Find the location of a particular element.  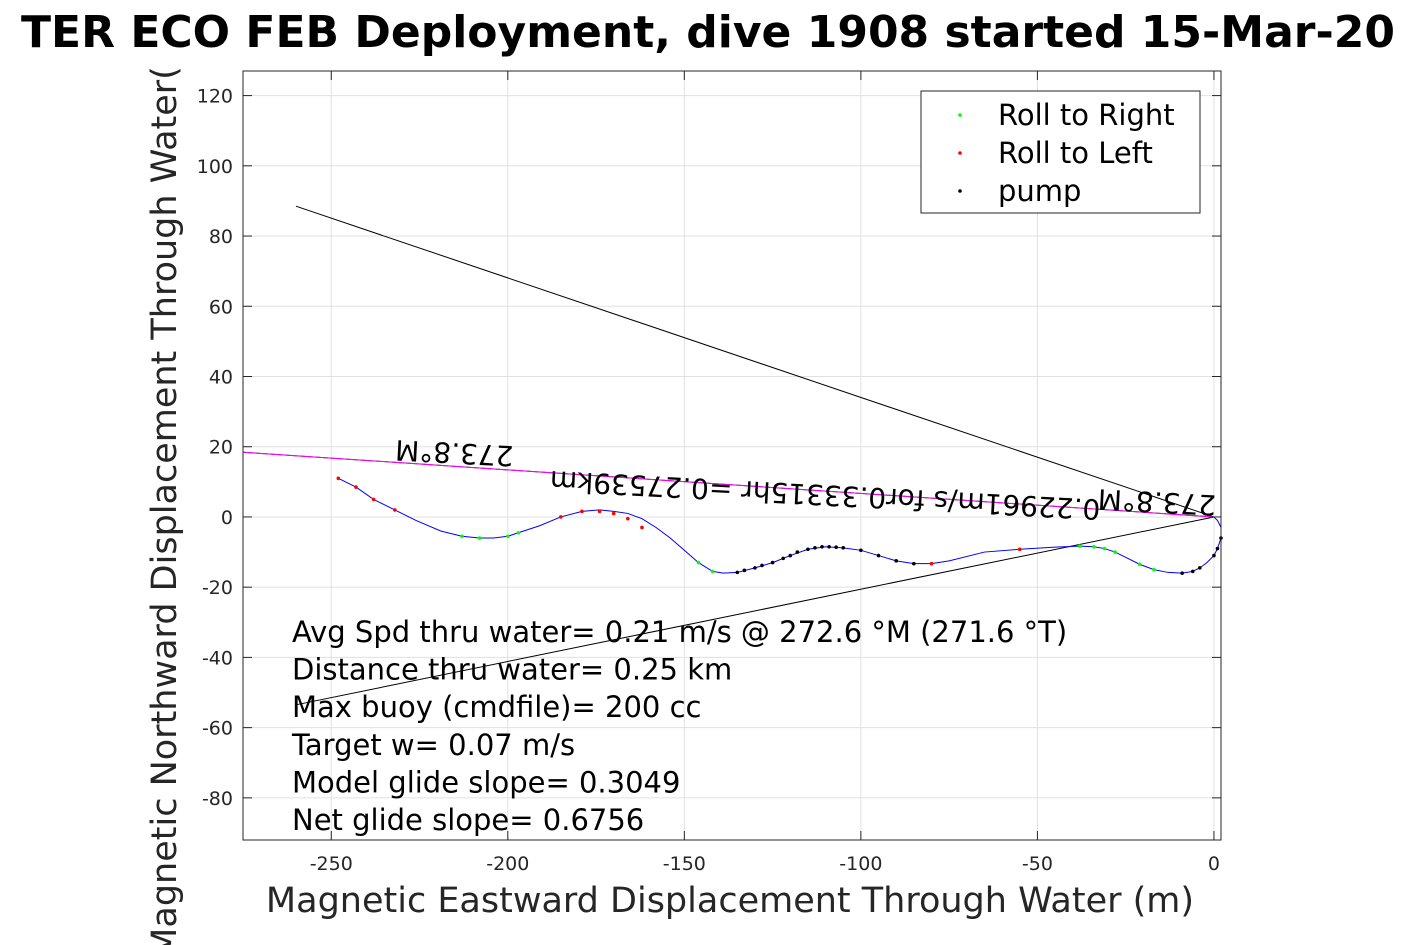

x-tick-label: -100 is located at coordinates (860, 864).